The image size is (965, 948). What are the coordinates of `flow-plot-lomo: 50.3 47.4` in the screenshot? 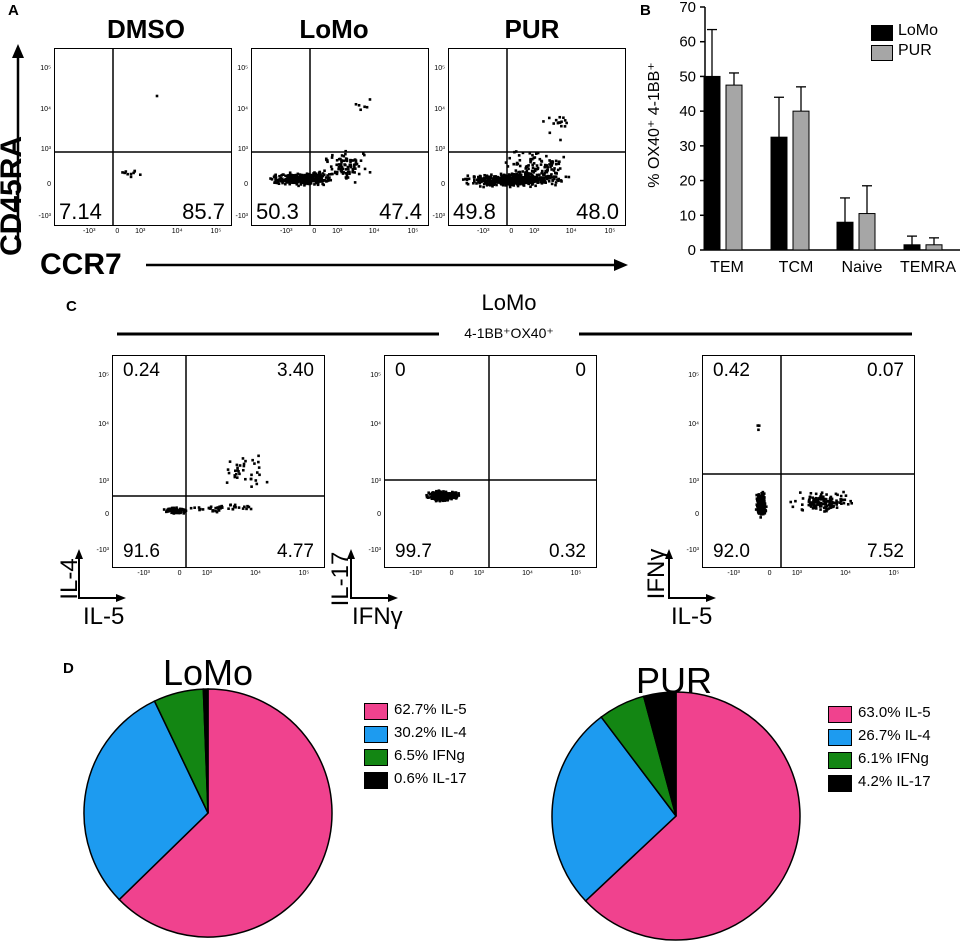 It's located at (340, 137).